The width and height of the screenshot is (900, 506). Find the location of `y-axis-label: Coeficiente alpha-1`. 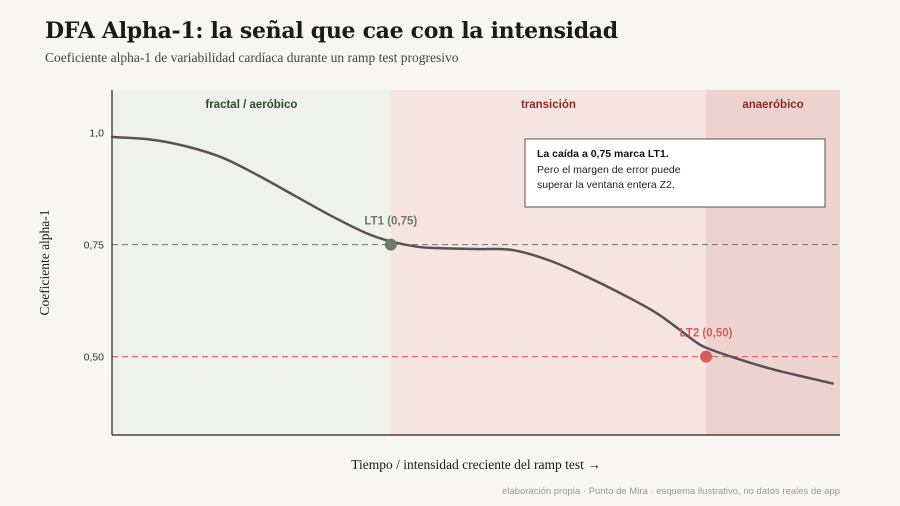

y-axis-label: Coeficiente alpha-1 is located at coordinates (44, 262).